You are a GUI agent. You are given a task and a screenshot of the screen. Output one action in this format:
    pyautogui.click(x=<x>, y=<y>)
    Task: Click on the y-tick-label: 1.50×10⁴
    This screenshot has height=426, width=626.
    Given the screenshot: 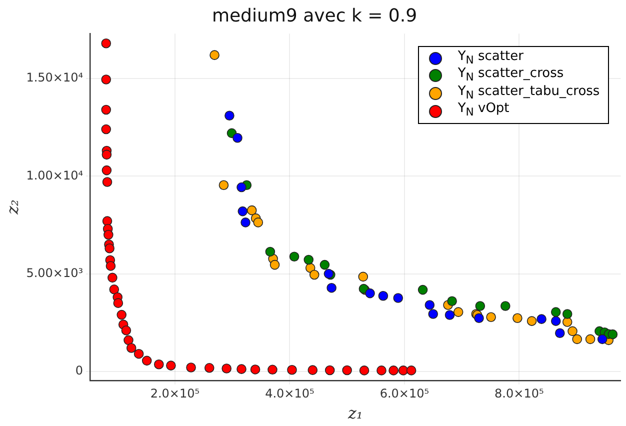 What is the action you would take?
    pyautogui.click(x=55, y=77)
    